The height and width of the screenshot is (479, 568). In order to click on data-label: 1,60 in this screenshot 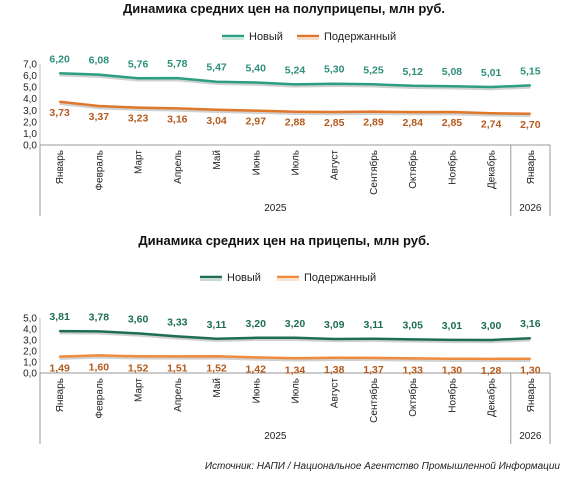, I will do `click(99, 367)`.